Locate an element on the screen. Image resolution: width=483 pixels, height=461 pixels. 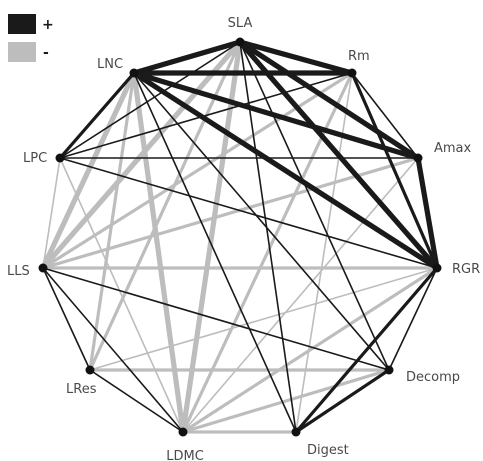
legend-positive-swatch is located at coordinates (22, 24).